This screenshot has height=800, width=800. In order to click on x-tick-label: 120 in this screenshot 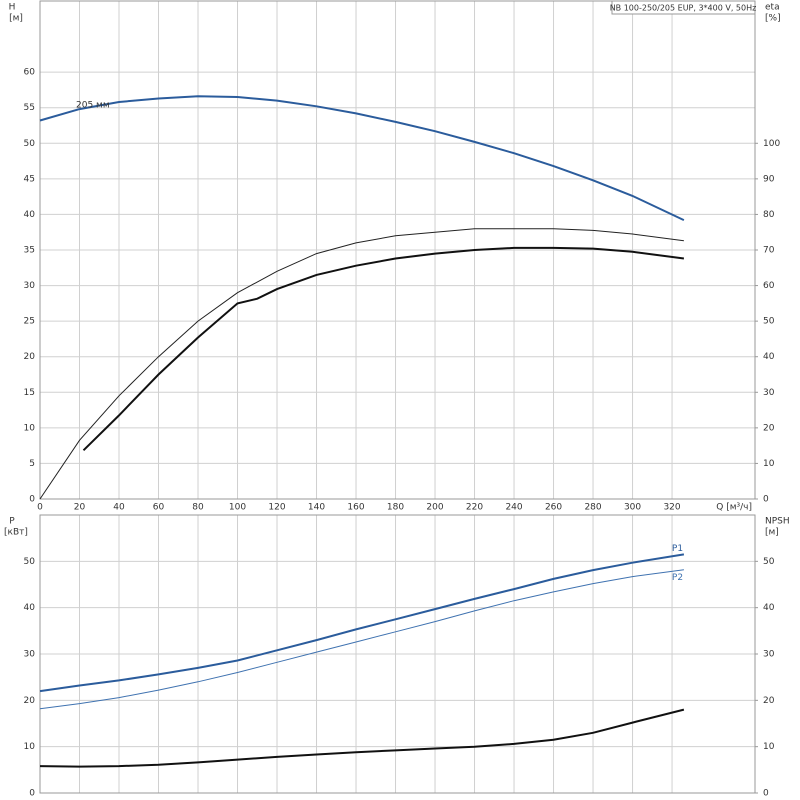, I will do `click(276, 508)`.